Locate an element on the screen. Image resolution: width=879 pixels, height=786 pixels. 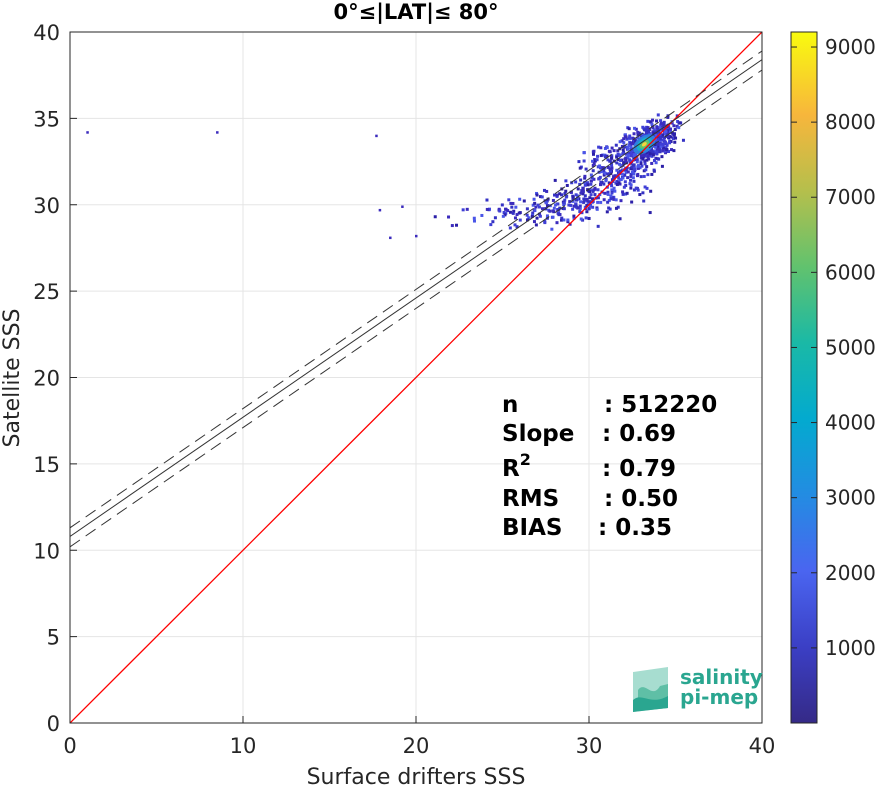
x-axis-label: Surface drifters SSS is located at coordinates (416, 775).